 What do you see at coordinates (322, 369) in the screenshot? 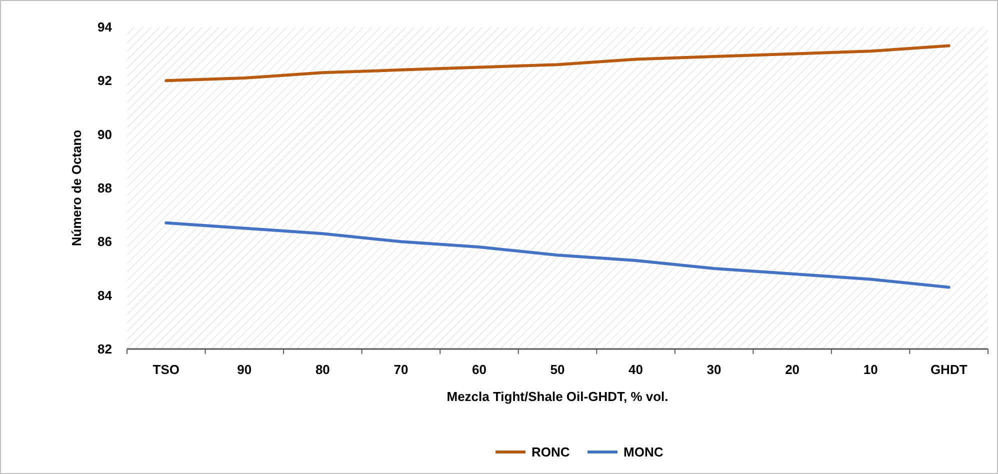
I see `x-tick-label: 80` at bounding box center [322, 369].